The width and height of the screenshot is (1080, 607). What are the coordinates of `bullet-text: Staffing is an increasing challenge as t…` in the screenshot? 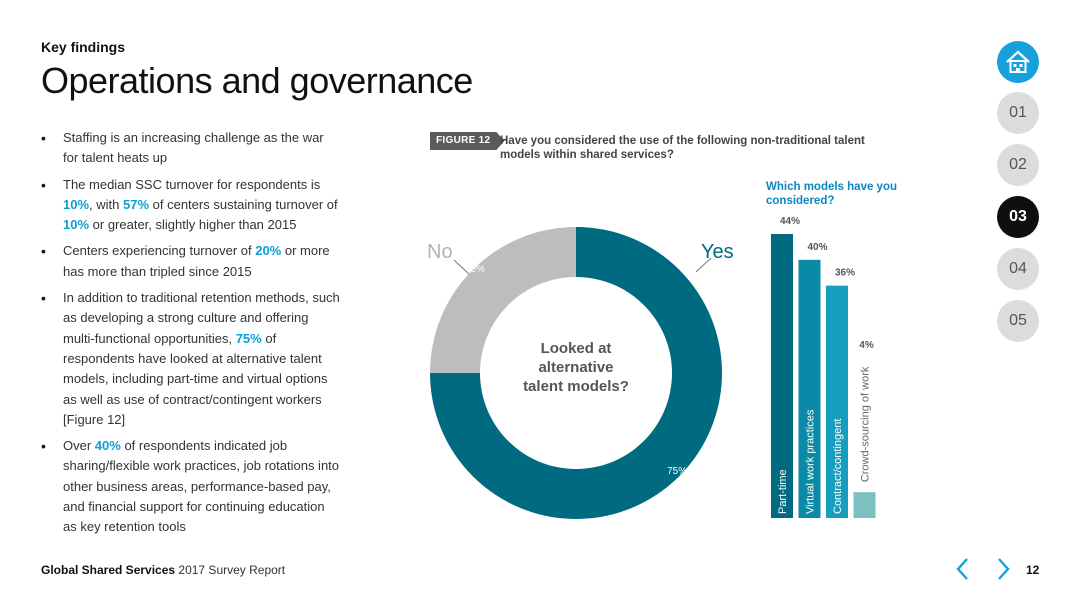 It's located at (193, 148).